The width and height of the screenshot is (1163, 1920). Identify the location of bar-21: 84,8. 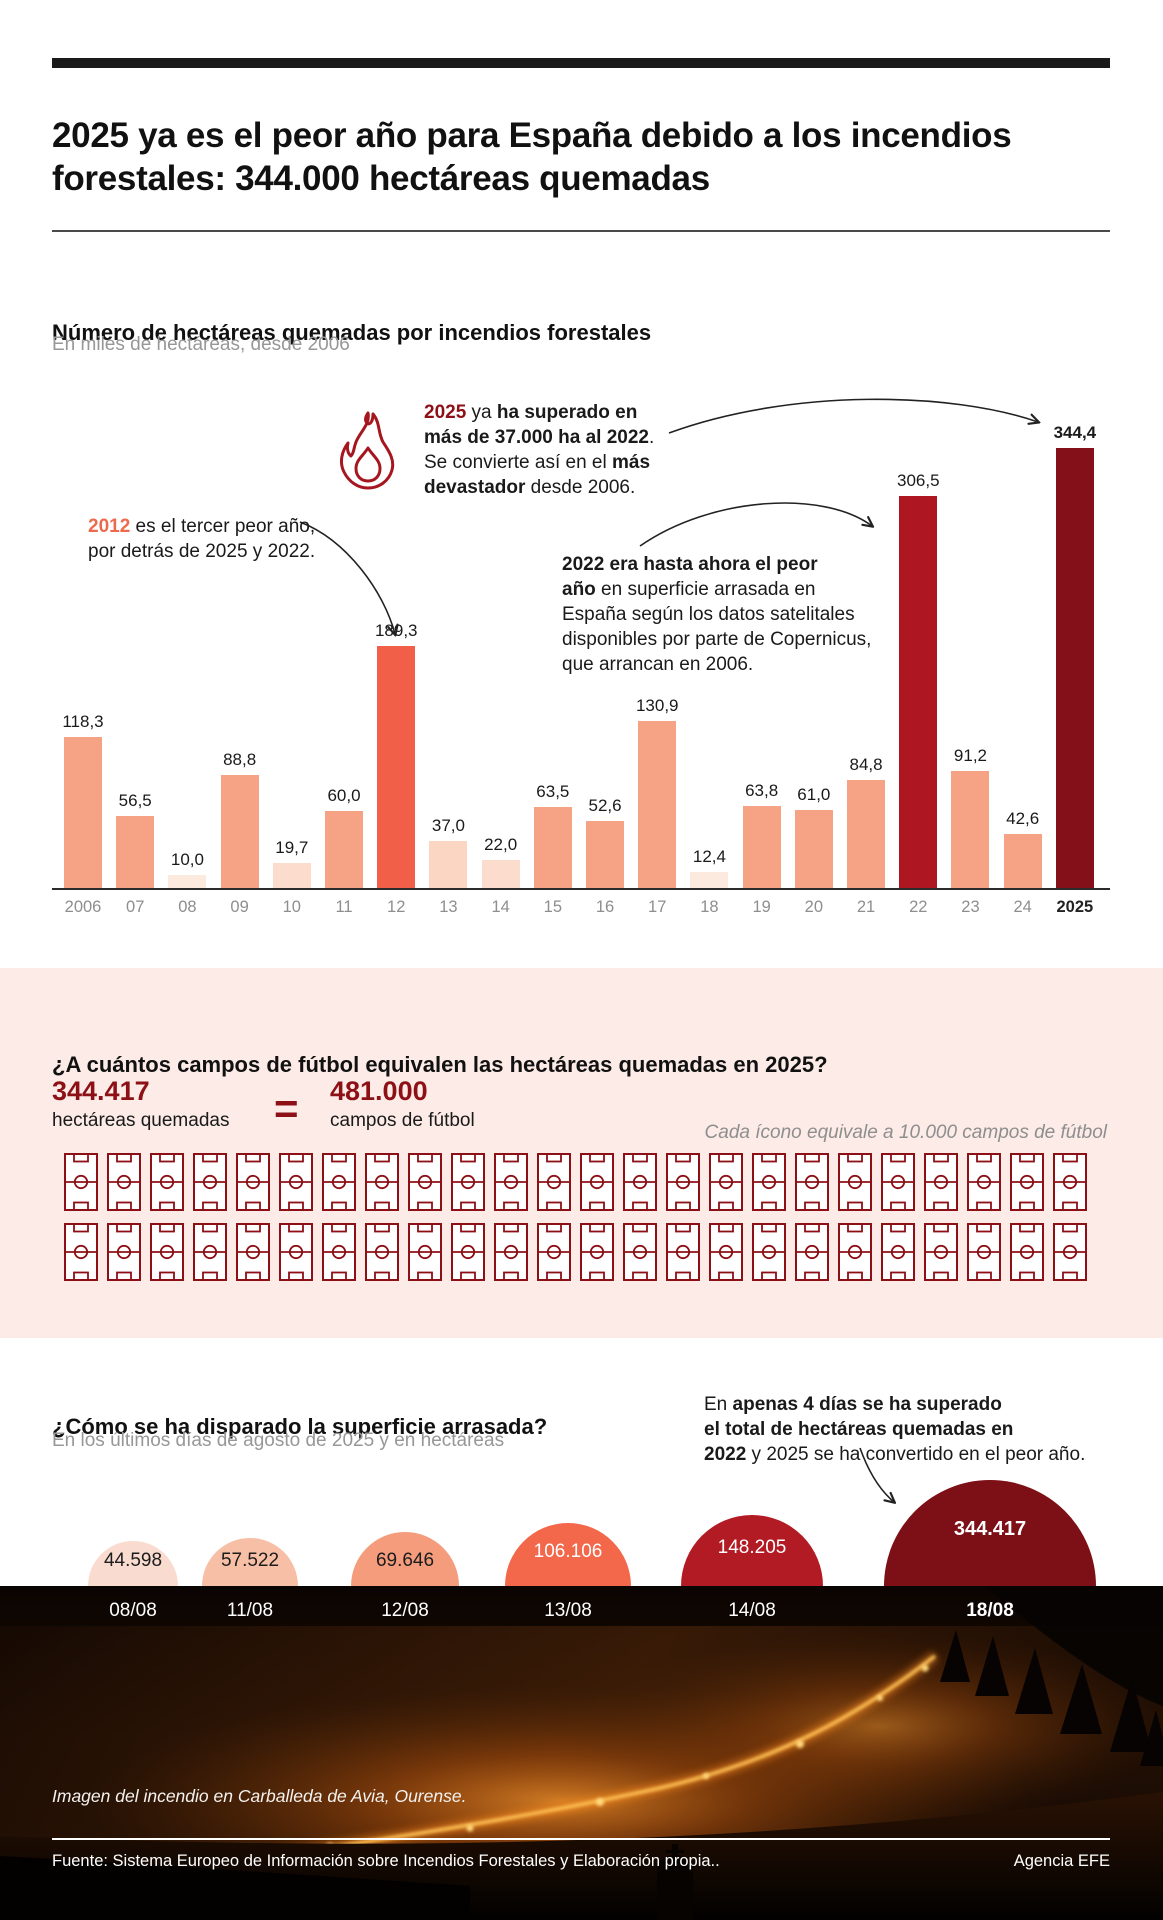
(866, 821).